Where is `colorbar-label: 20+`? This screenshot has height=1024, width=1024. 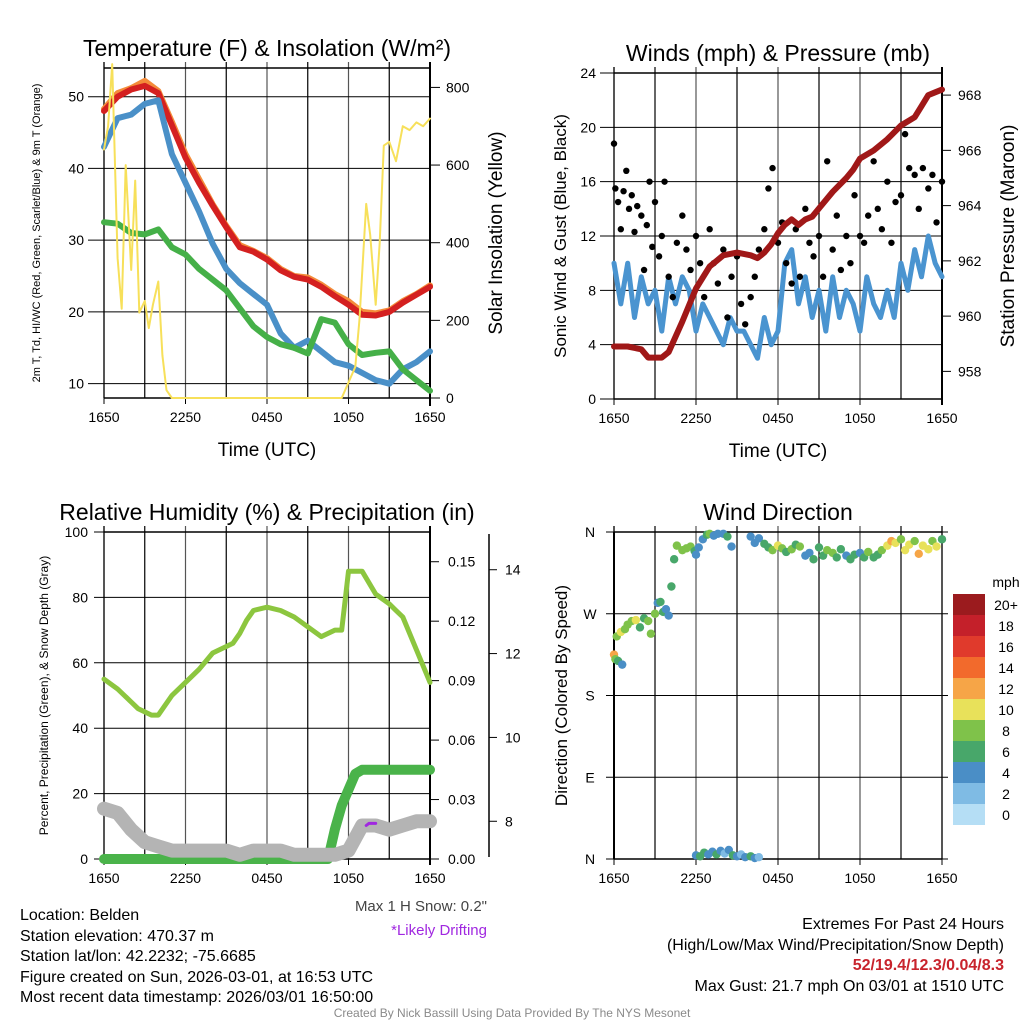 colorbar-label: 20+ is located at coordinates (1006, 605).